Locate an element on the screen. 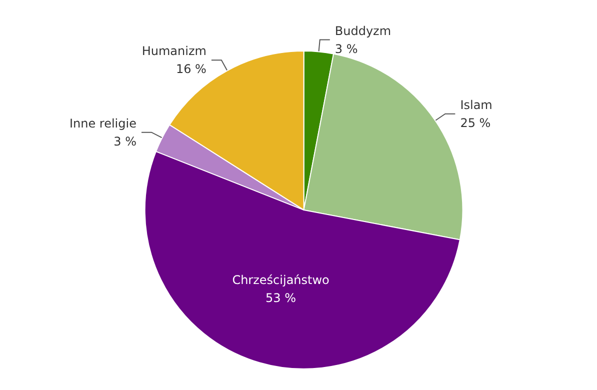 Image resolution: width=597 pixels, height=390 pixels. slice-label: Islam is located at coordinates (476, 105).